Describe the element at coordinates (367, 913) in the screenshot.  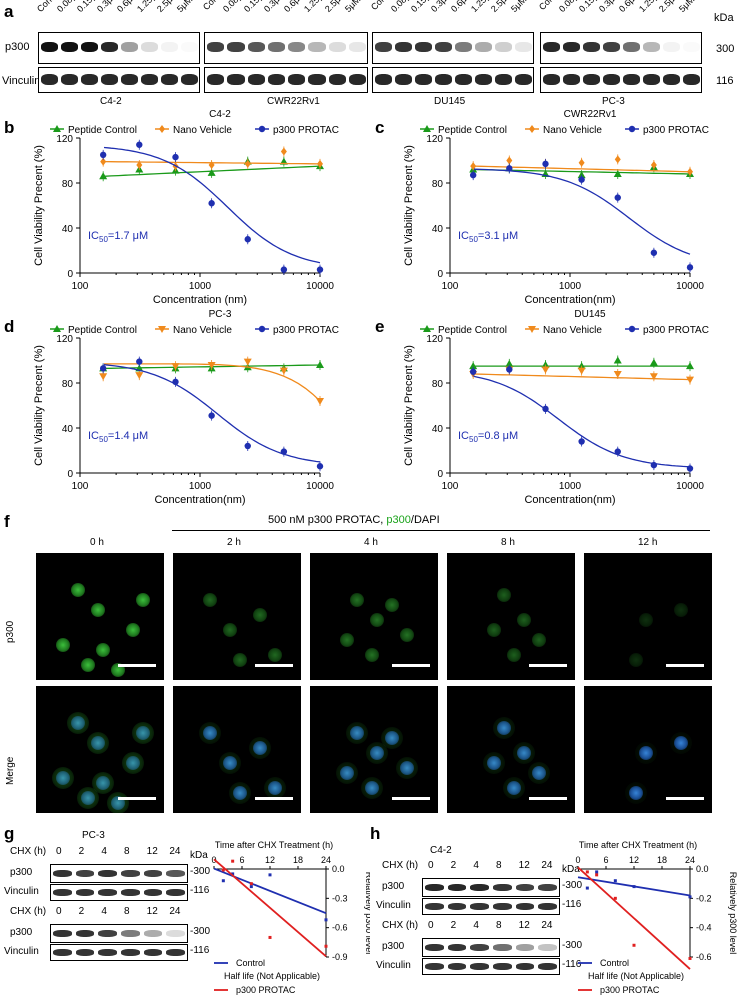
I see `y-axis-label: Relatively p300 level` at that location.